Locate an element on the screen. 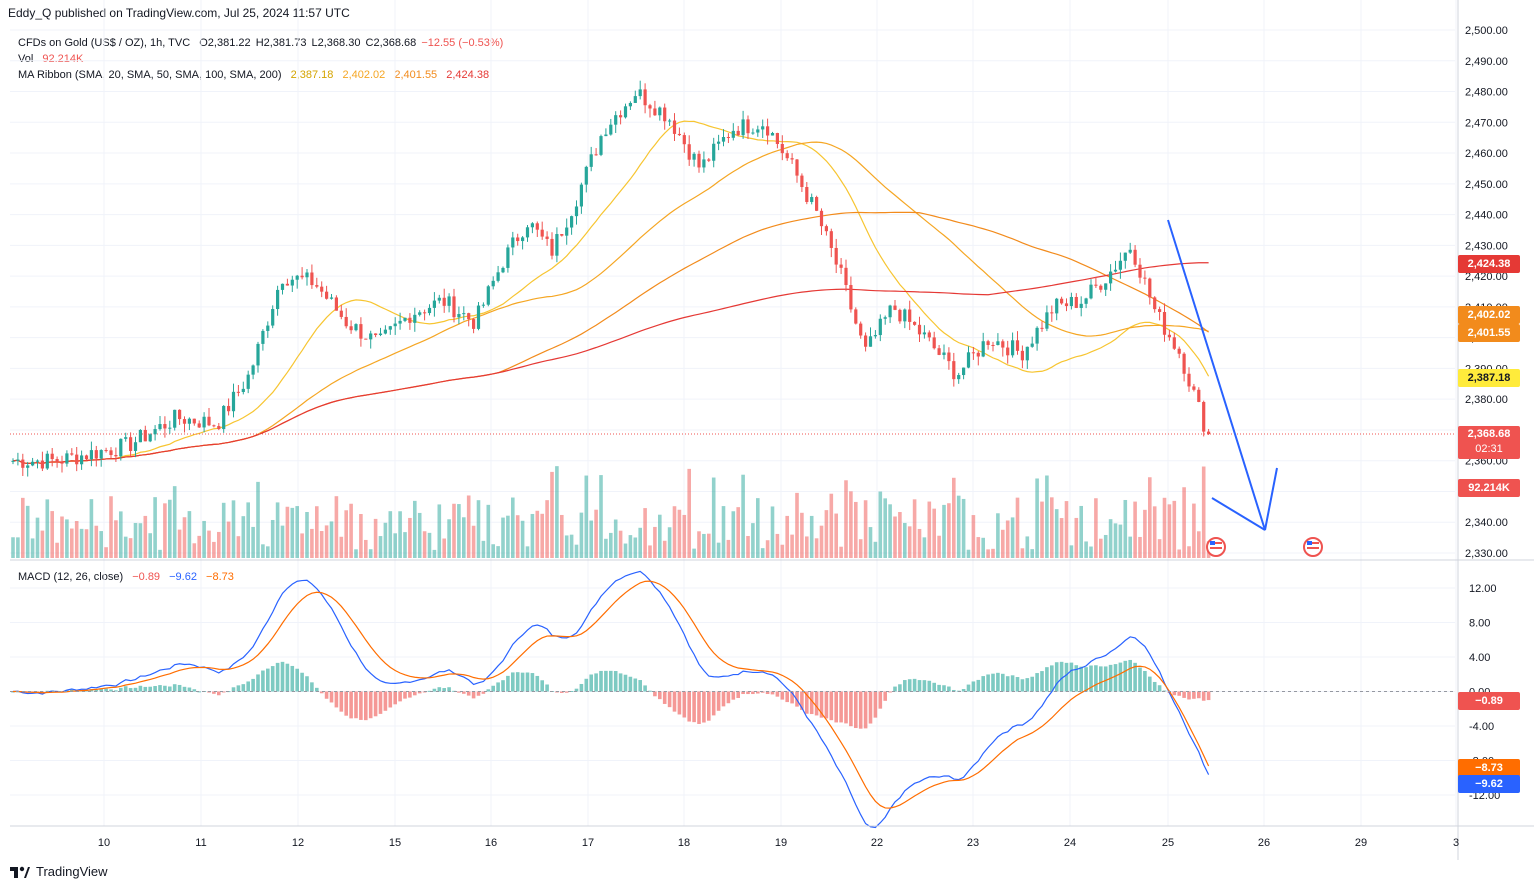  volume-badge: 92.214K is located at coordinates (1489, 488).